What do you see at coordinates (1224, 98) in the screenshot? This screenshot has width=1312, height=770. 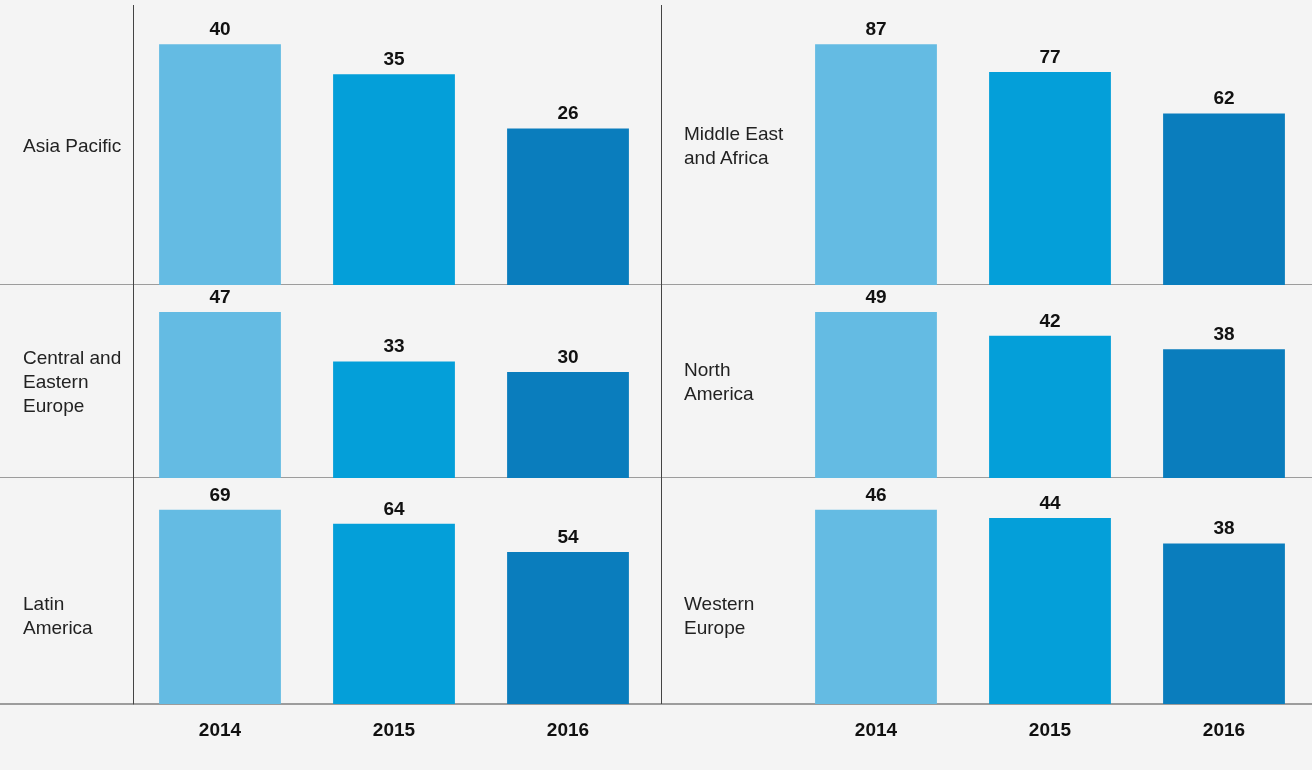 I see `data-label: 62` at bounding box center [1224, 98].